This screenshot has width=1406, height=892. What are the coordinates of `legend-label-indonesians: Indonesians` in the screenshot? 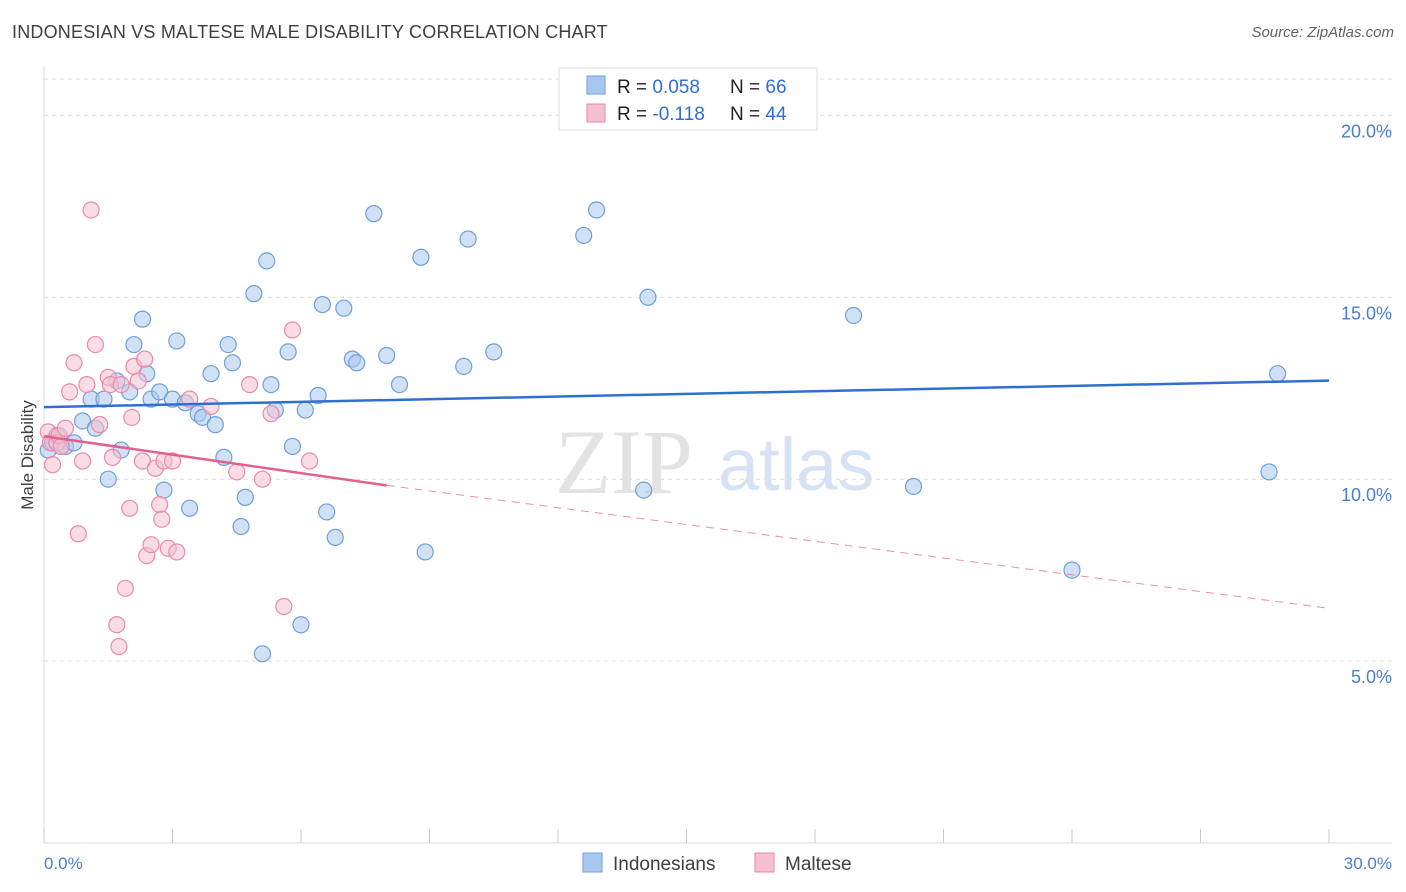 It's located at (664, 864).